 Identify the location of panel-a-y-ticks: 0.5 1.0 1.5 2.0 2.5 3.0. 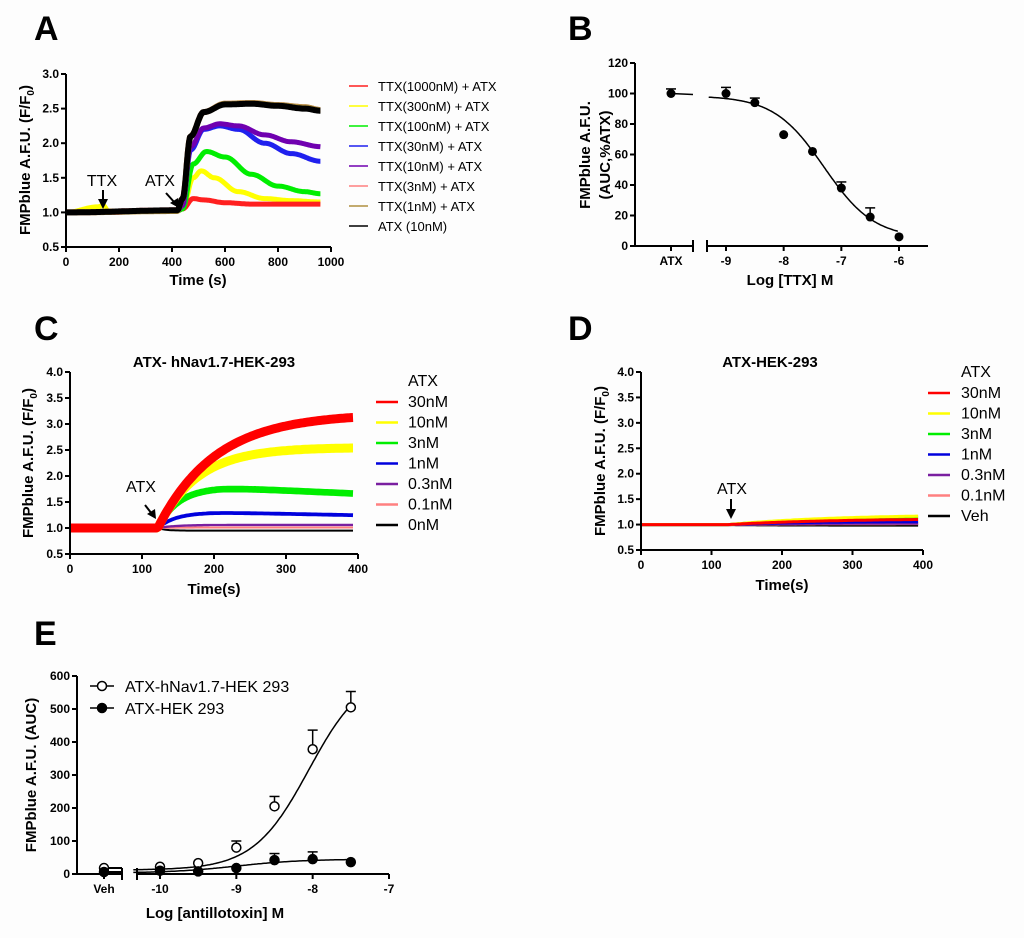
(54, 160).